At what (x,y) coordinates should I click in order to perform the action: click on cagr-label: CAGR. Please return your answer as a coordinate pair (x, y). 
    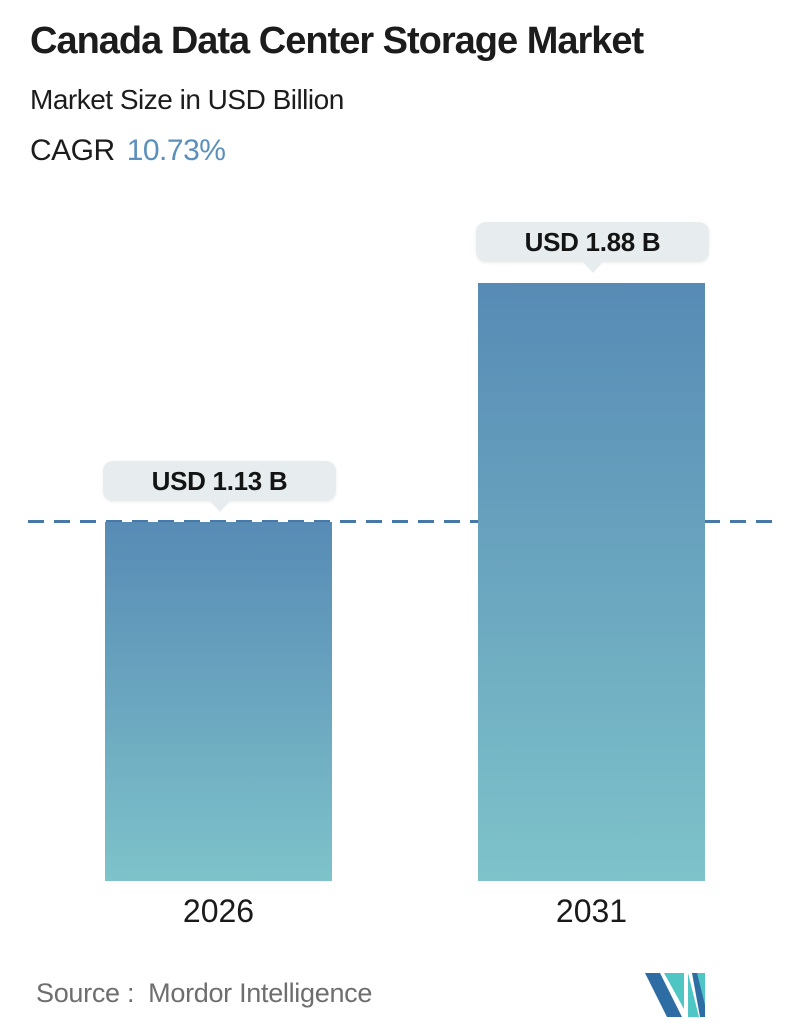
    Looking at the image, I should click on (72, 150).